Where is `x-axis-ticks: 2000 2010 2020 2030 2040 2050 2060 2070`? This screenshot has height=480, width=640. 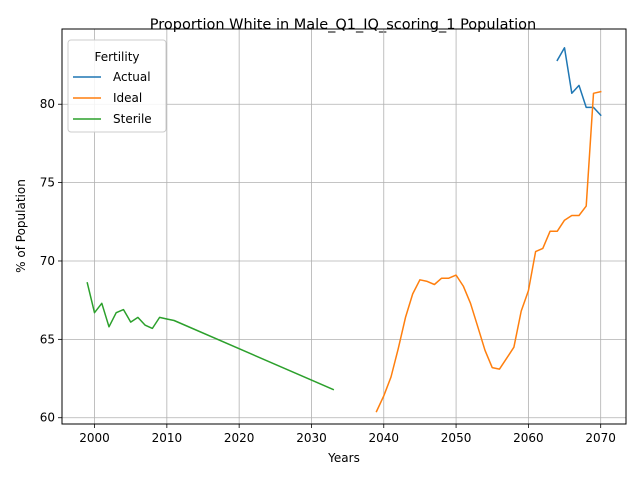 x-axis-ticks: 2000 2010 2020 2030 2040 2050 2060 2070 is located at coordinates (347, 434).